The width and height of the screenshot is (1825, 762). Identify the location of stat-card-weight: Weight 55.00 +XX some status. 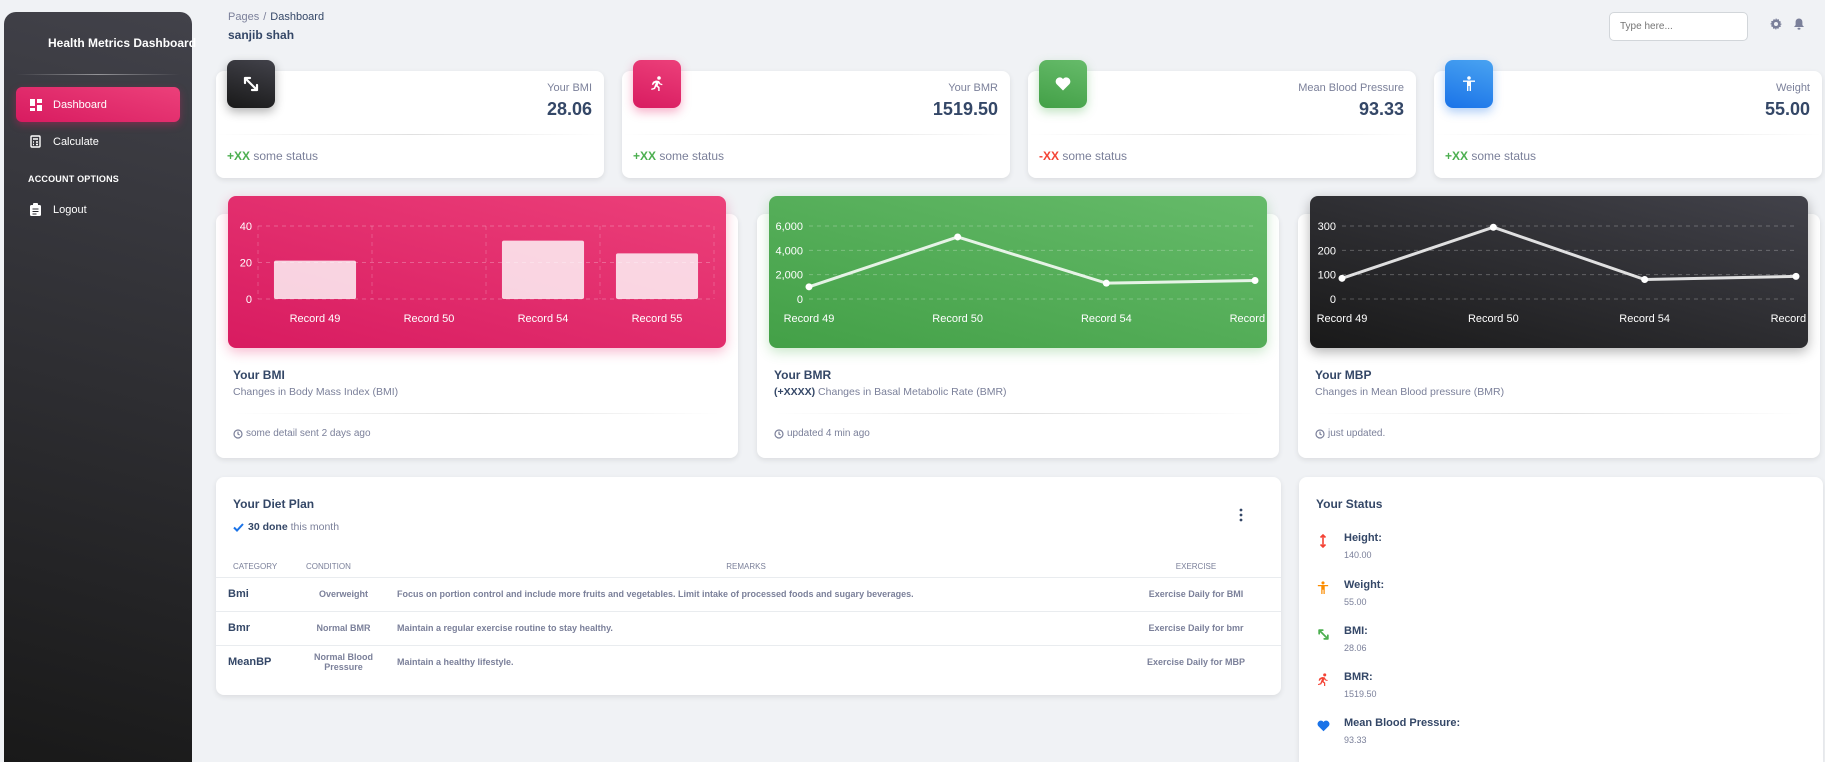
(1628, 119).